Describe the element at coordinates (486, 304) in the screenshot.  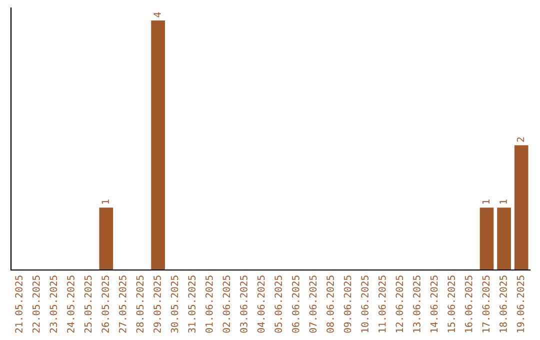
I see `x-tick-label: 17.06.2025` at that location.